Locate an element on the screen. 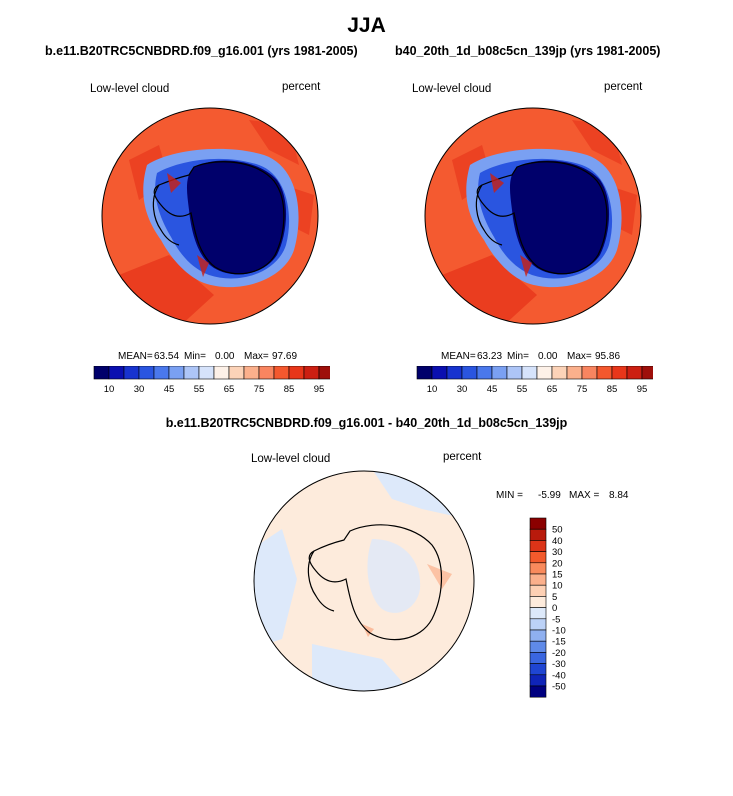 This screenshot has height=796, width=733. panel-2-max-label: Max= is located at coordinates (579, 356).